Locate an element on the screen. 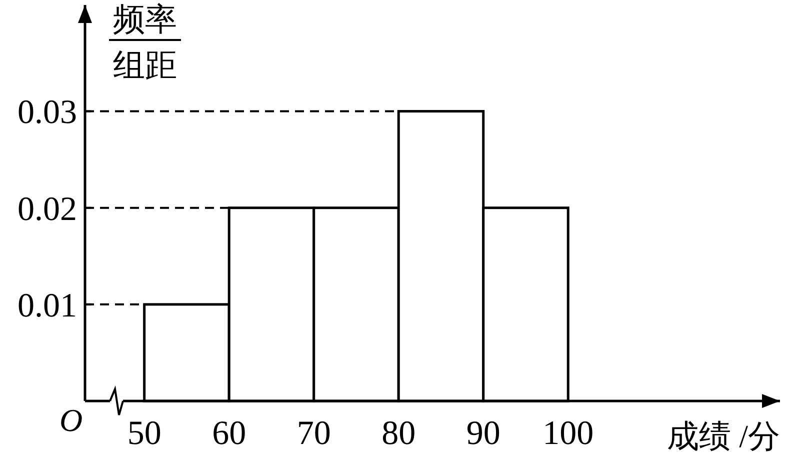 The width and height of the screenshot is (785, 462). x-tick-label: 80 is located at coordinates (399, 433).